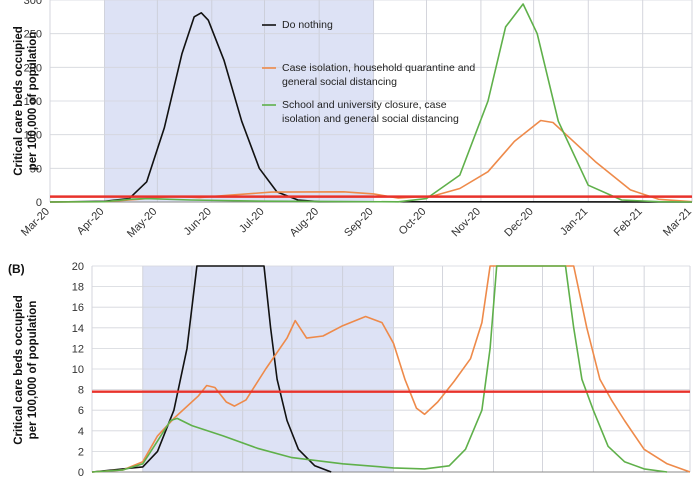 The width and height of the screenshot is (700, 500). What do you see at coordinates (78, 349) in the screenshot?
I see `y-tick-label: 12` at bounding box center [78, 349].